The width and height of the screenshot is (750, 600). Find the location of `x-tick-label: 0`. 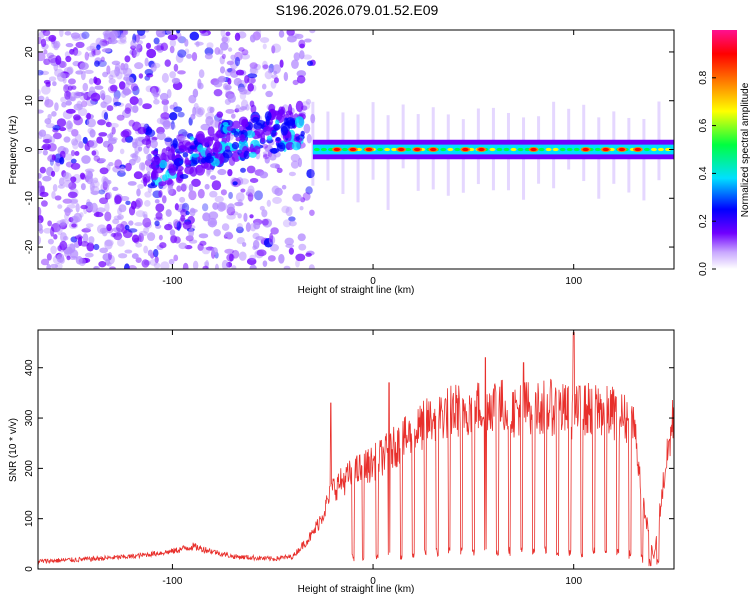

x-tick-label: 0 is located at coordinates (373, 281).